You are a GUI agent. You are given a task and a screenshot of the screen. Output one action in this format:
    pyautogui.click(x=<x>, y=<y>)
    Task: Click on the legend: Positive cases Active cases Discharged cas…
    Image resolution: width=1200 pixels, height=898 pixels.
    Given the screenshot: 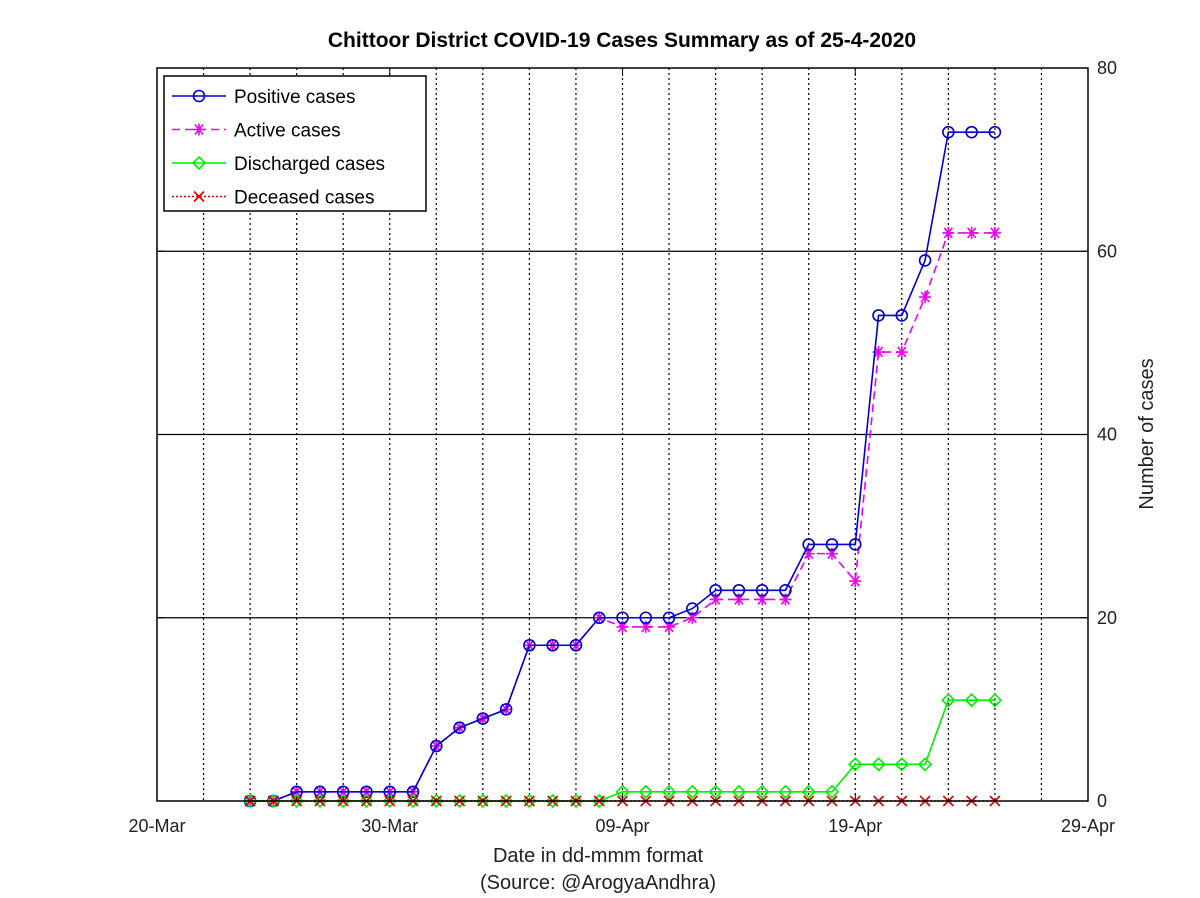 What is the action you would take?
    pyautogui.click(x=295, y=143)
    